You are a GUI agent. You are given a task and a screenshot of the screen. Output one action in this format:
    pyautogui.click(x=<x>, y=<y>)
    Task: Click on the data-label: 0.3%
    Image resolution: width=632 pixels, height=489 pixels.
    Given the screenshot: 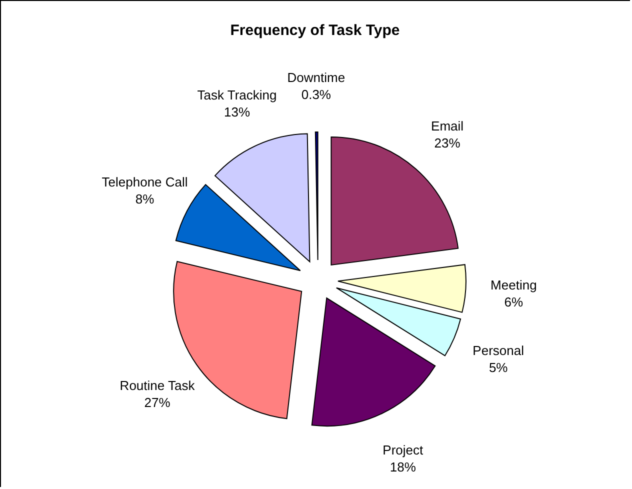 What is the action you would take?
    pyautogui.click(x=316, y=94)
    